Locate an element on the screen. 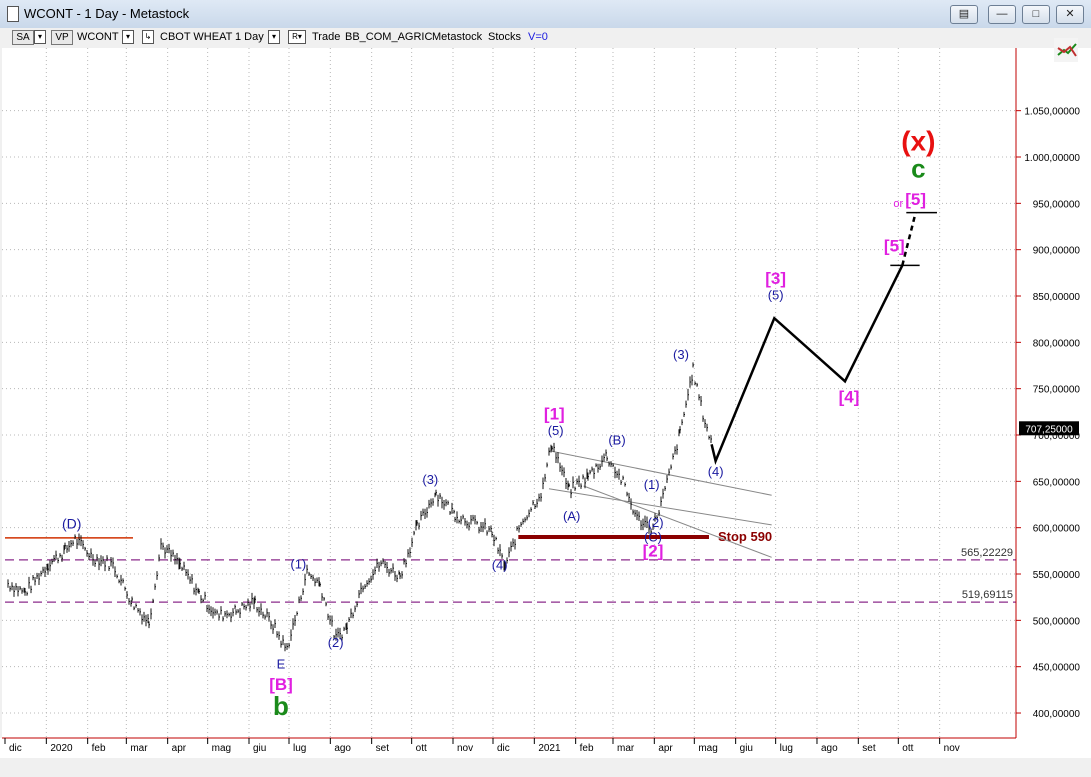 Image resolution: width=1091 pixels, height=777 pixels. minimize-button: — is located at coordinates (1002, 14).